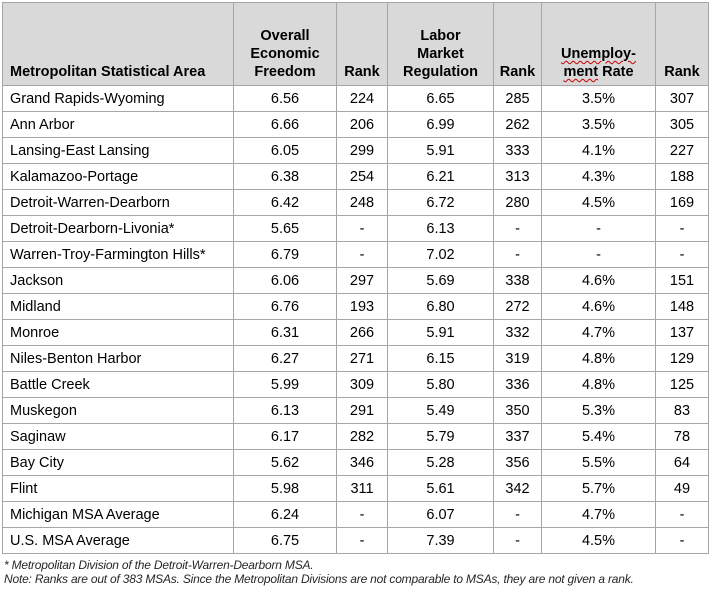  What do you see at coordinates (598, 176) in the screenshot?
I see `unemployment-rate-cell: 4.3%` at bounding box center [598, 176].